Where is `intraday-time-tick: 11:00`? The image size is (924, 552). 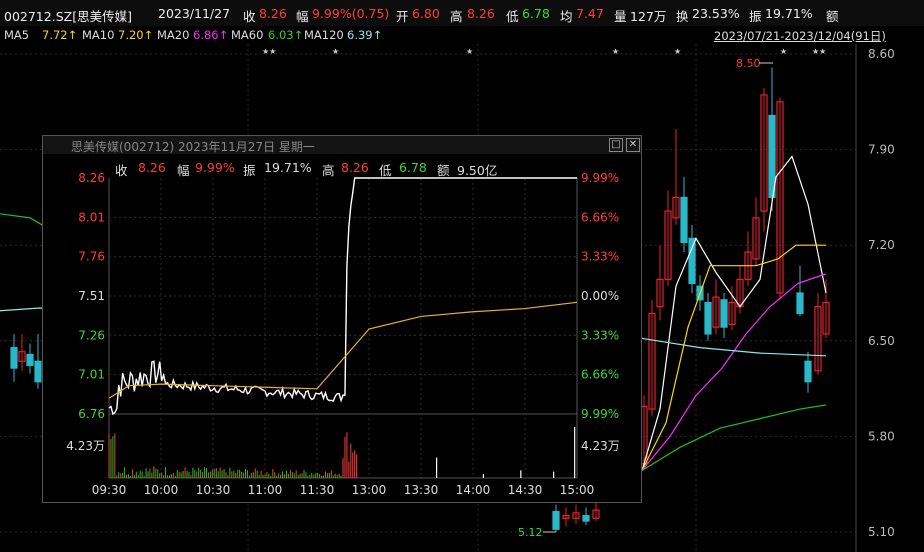 intraday-time-tick: 11:00 is located at coordinates (265, 490).